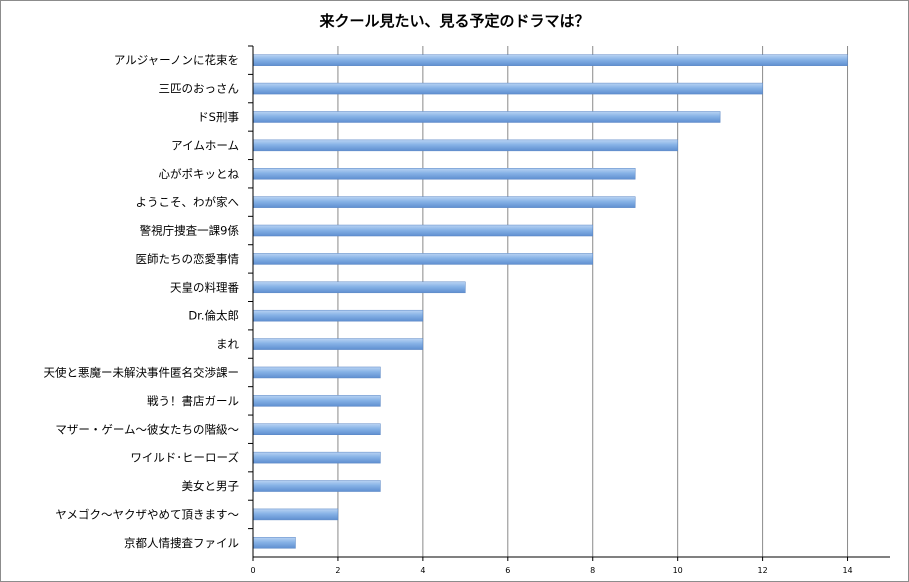 The image size is (909, 582). What do you see at coordinates (181, 543) in the screenshot?
I see `category-label: 京都人情捜査ファイル` at bounding box center [181, 543].